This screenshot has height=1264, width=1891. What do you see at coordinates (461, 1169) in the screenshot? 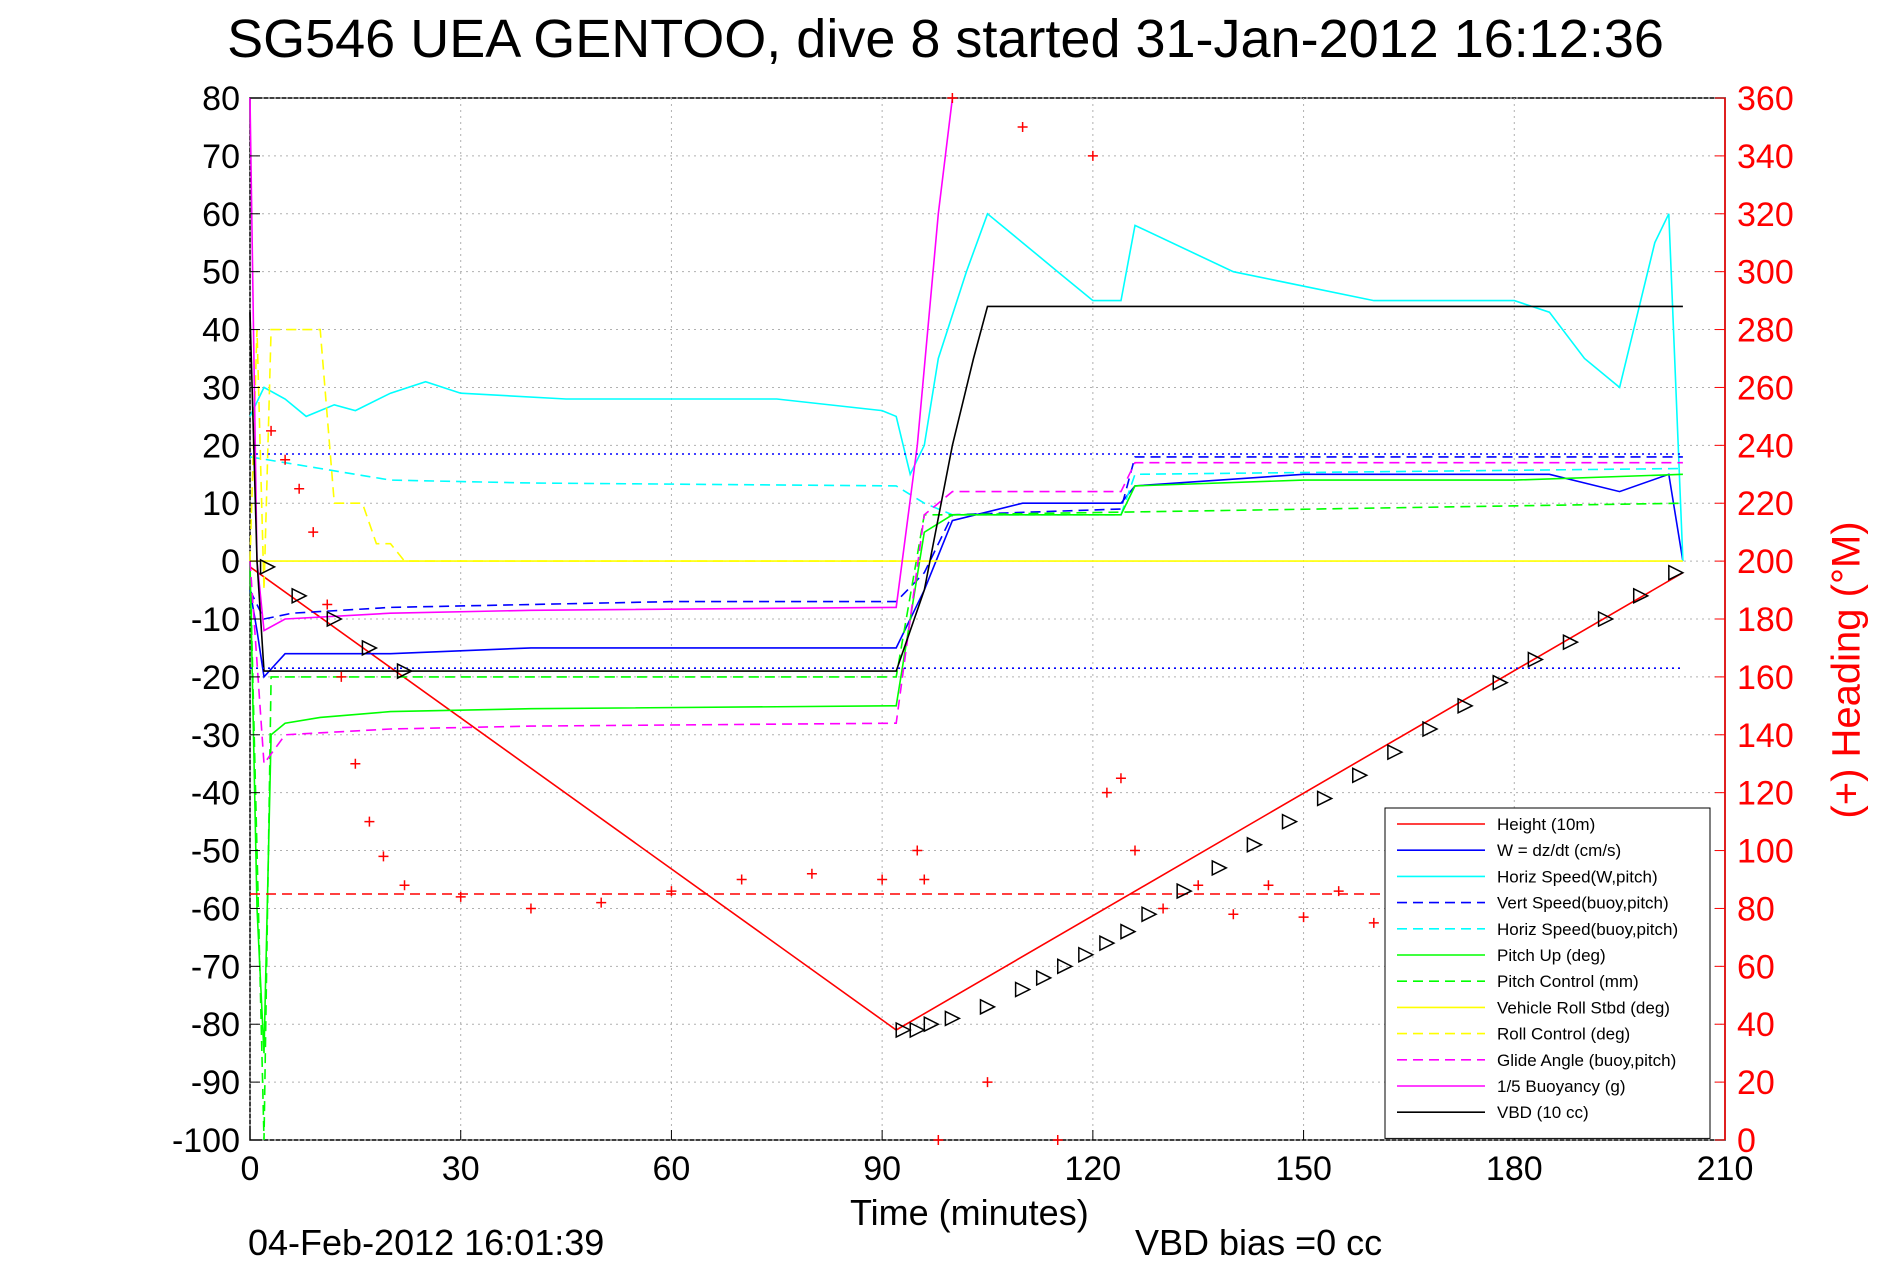
I see `x-tick-label: 30` at bounding box center [461, 1169].